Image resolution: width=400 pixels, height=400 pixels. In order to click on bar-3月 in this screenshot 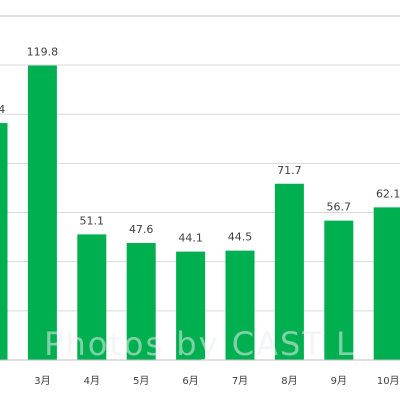, I will do `click(42, 212)`.